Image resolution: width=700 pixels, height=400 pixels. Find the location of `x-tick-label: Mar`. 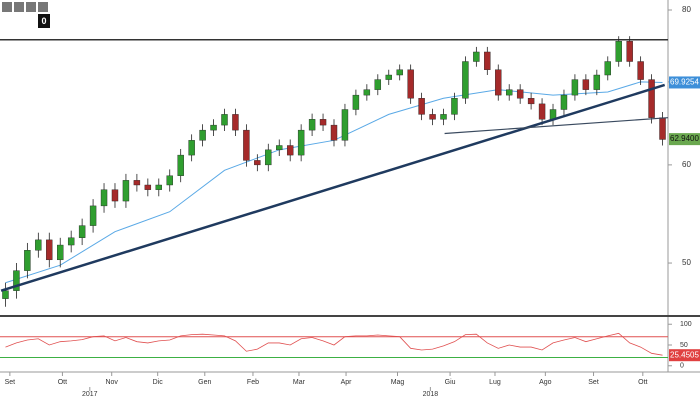

x-tick-label: Mar is located at coordinates (299, 382).